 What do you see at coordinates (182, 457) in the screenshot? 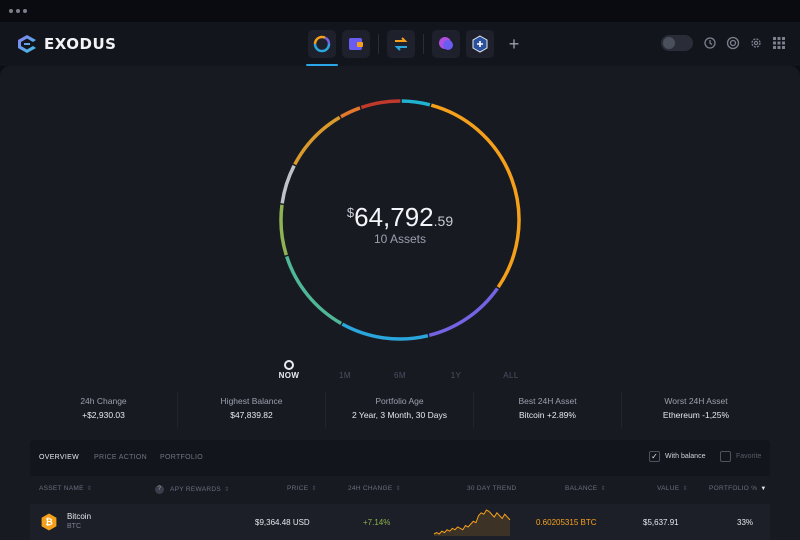
I see `tab-portfolio: PORTFOLIO` at bounding box center [182, 457].